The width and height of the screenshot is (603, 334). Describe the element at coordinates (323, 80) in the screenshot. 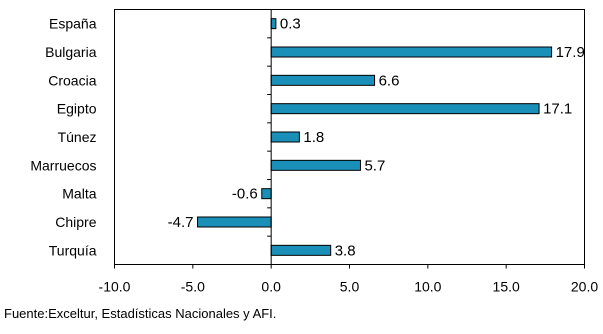

I see `bar-croacia` at that location.